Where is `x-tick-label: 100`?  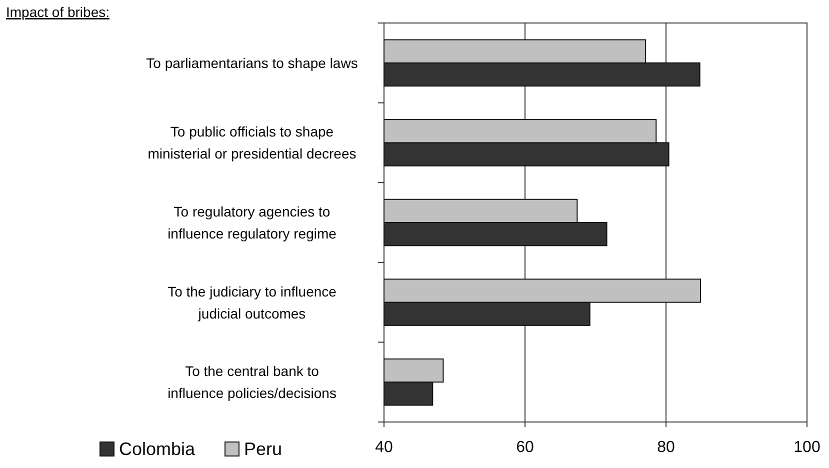
x-tick-label: 100 is located at coordinates (807, 447).